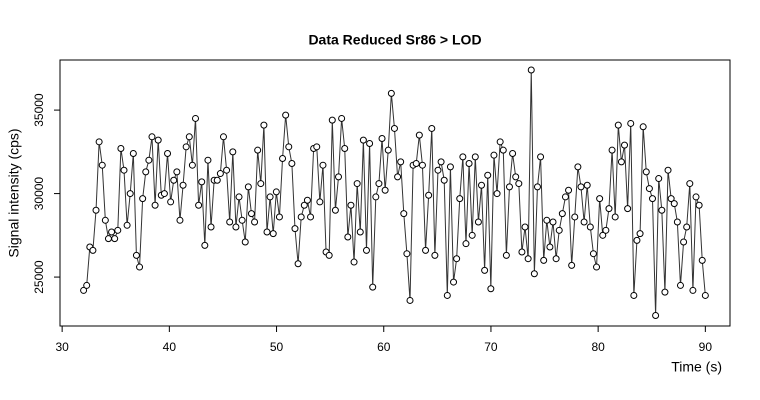 The width and height of the screenshot is (760, 400). What do you see at coordinates (598, 347) in the screenshot?
I see `x-tick-label: 80` at bounding box center [598, 347].